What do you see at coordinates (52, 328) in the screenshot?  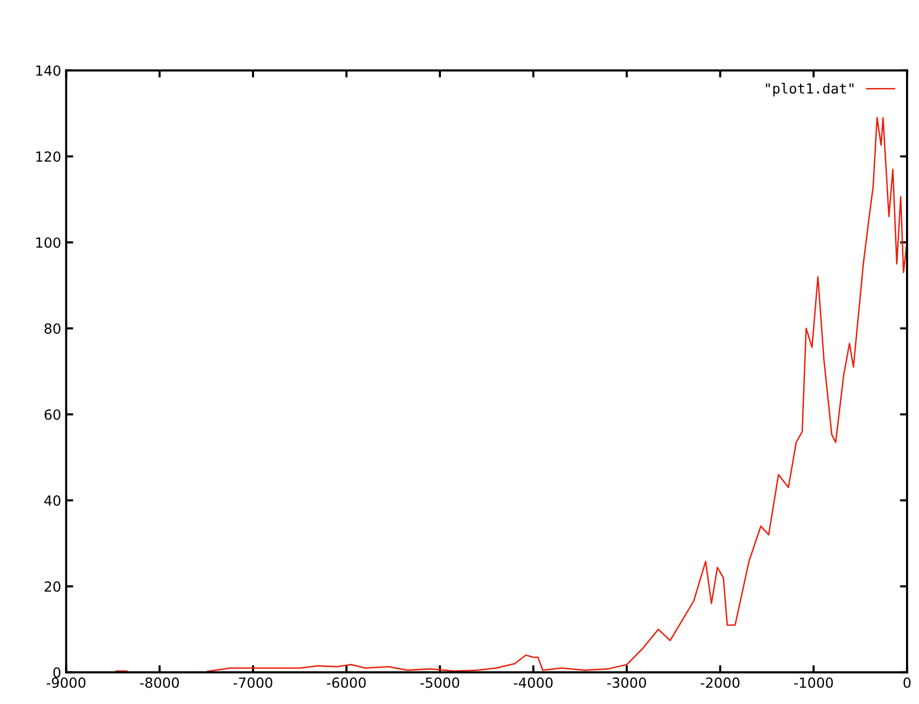 I see `y-tick-label: 80` at bounding box center [52, 328].